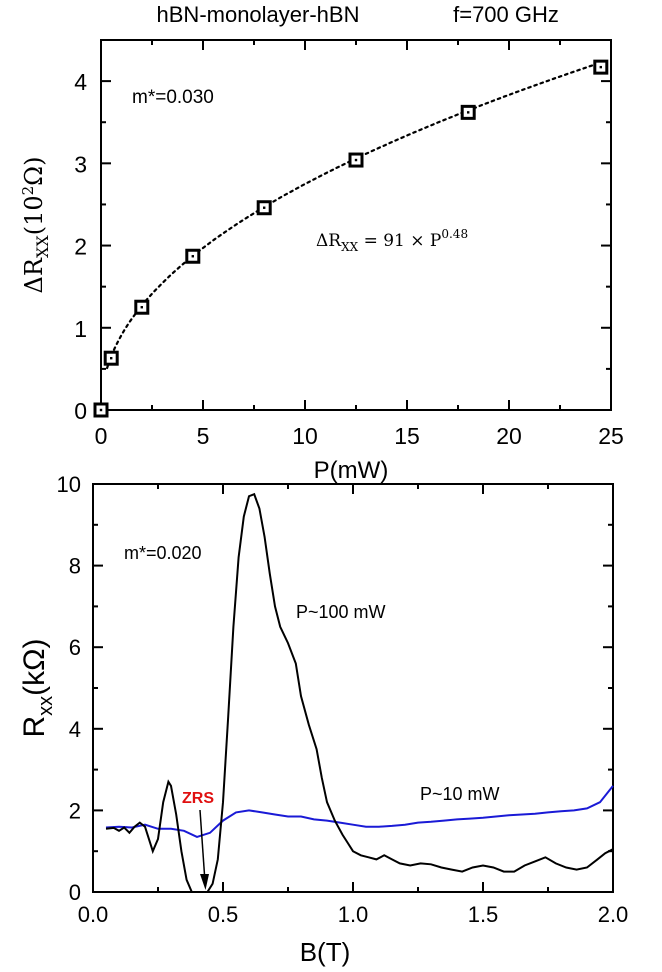  Describe the element at coordinates (75, 810) in the screenshot. I see `bottom-ytick-label: 2` at that location.